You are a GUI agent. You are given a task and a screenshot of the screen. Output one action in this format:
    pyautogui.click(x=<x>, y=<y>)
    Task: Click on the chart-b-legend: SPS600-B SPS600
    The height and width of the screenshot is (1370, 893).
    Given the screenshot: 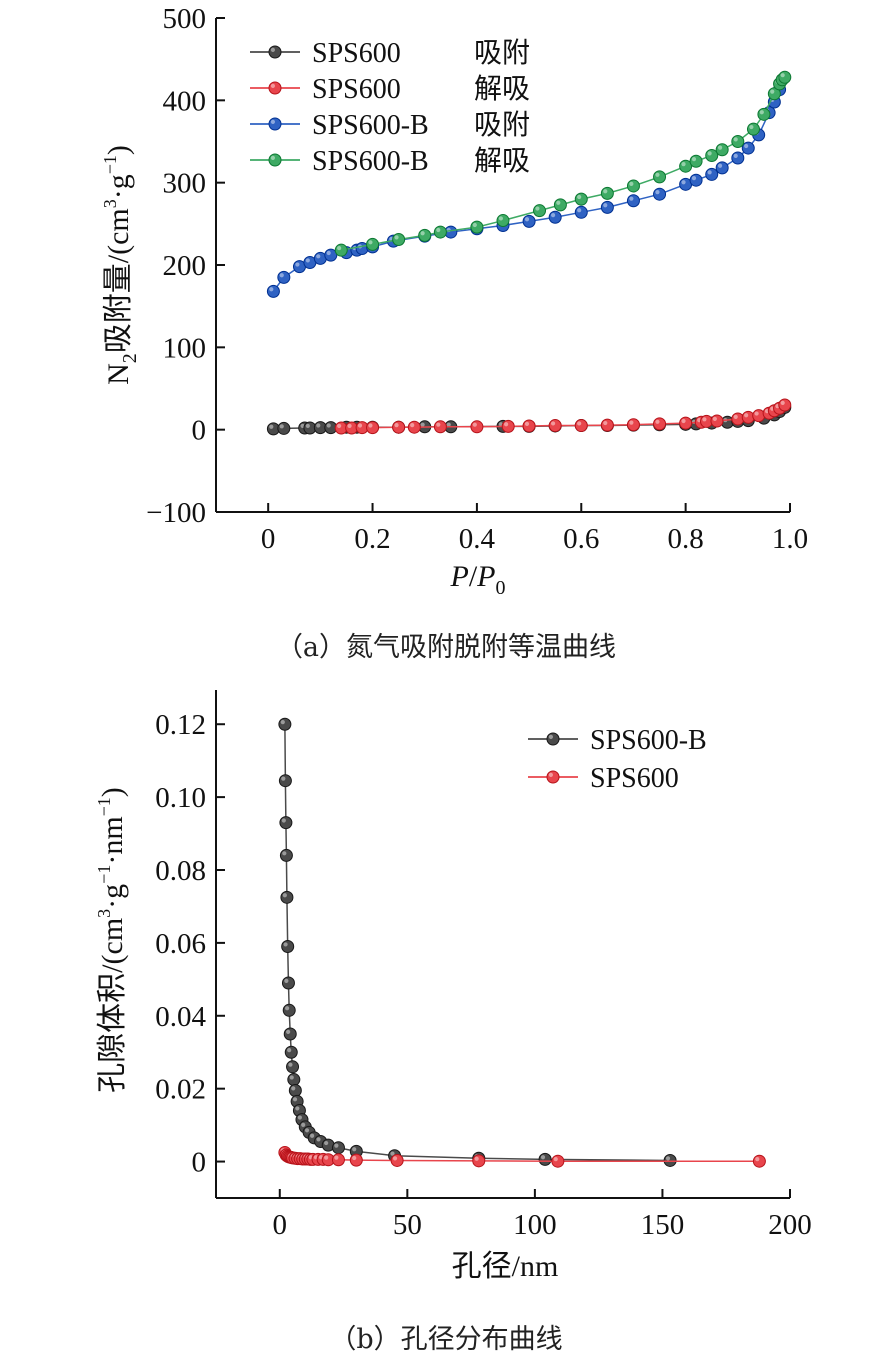 What is the action you would take?
    pyautogui.click(x=617, y=759)
    